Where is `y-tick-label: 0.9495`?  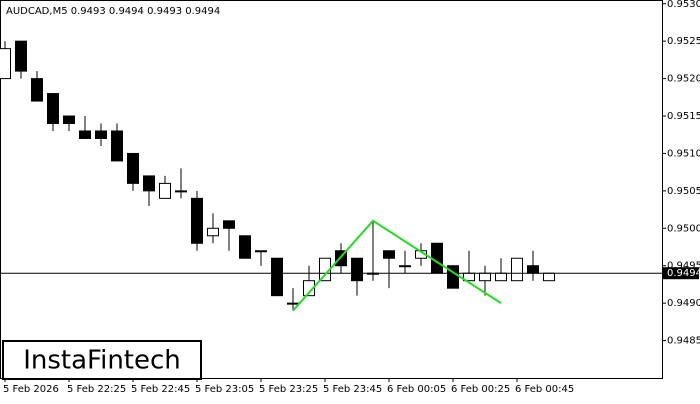 y-tick-label: 0.9495 is located at coordinates (683, 266).